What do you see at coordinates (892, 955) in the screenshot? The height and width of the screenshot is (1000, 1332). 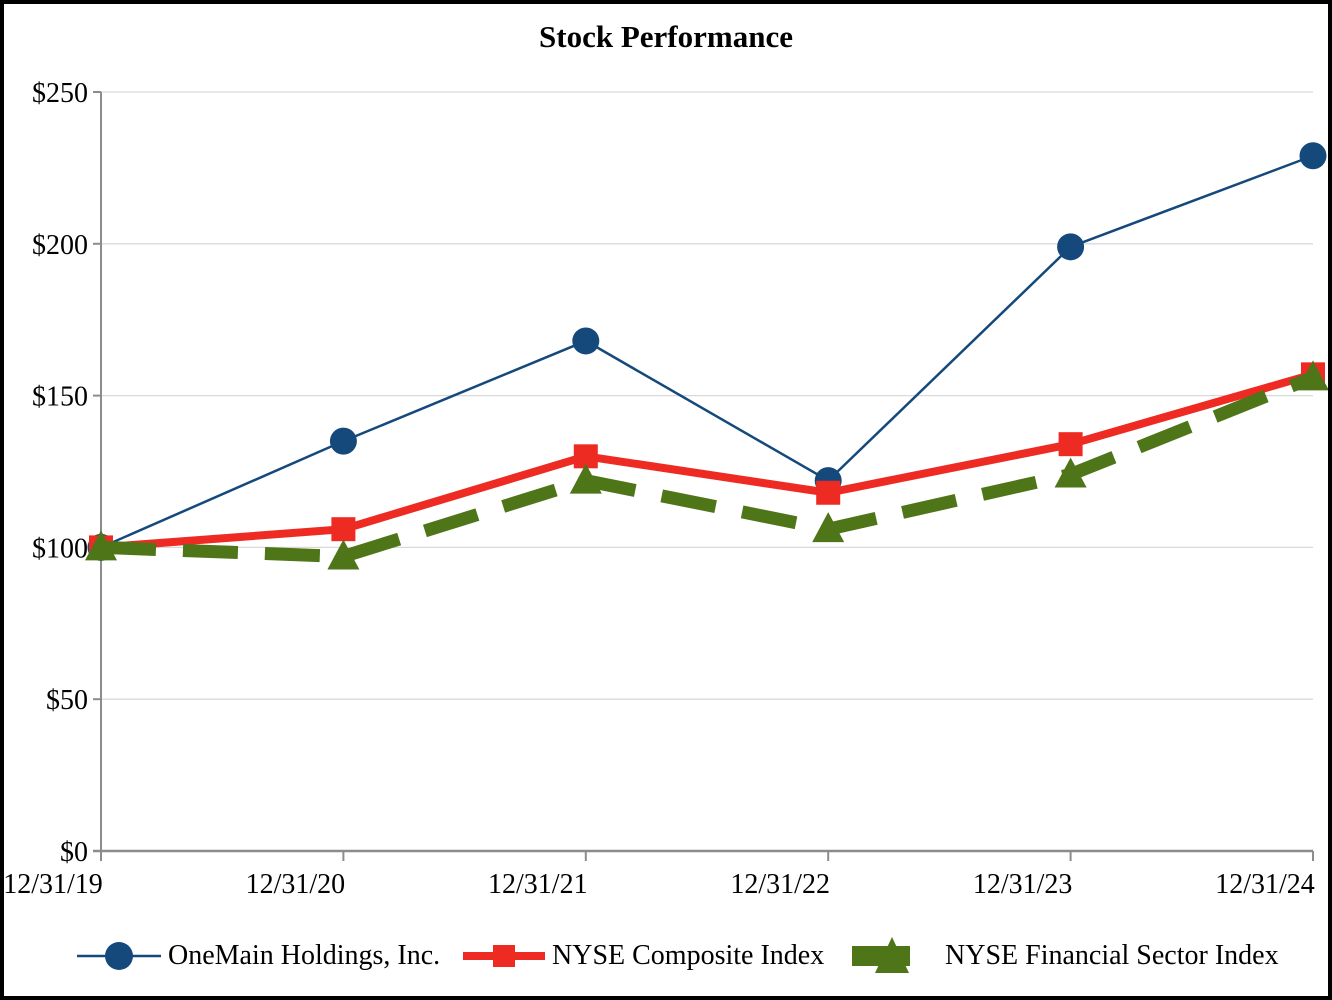 I see `legend-triangle-marker` at bounding box center [892, 955].